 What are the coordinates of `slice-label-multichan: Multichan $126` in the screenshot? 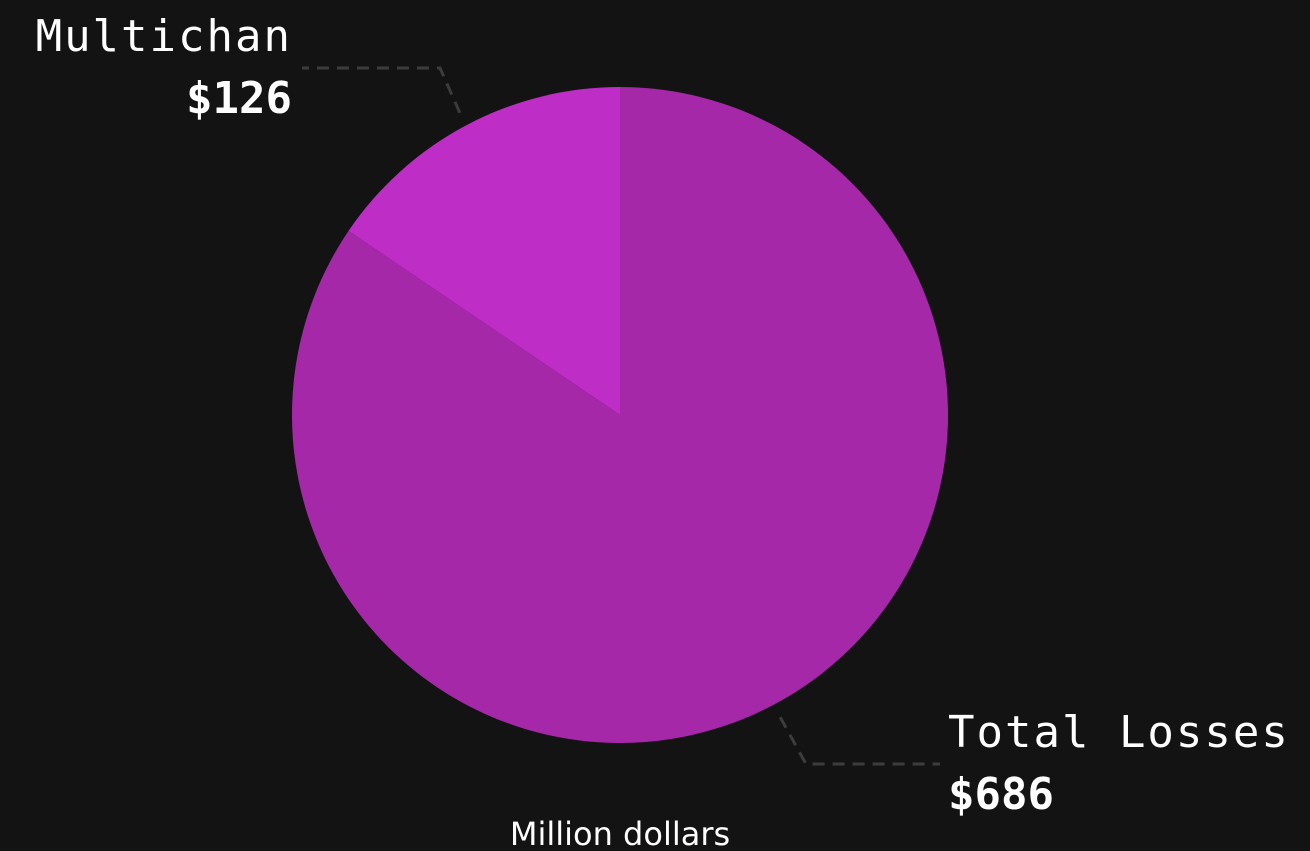 It's located at (164, 68).